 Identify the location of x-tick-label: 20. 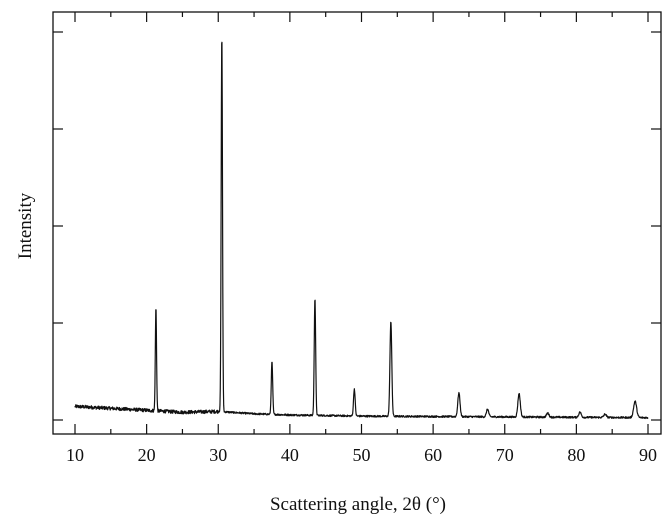
(147, 455).